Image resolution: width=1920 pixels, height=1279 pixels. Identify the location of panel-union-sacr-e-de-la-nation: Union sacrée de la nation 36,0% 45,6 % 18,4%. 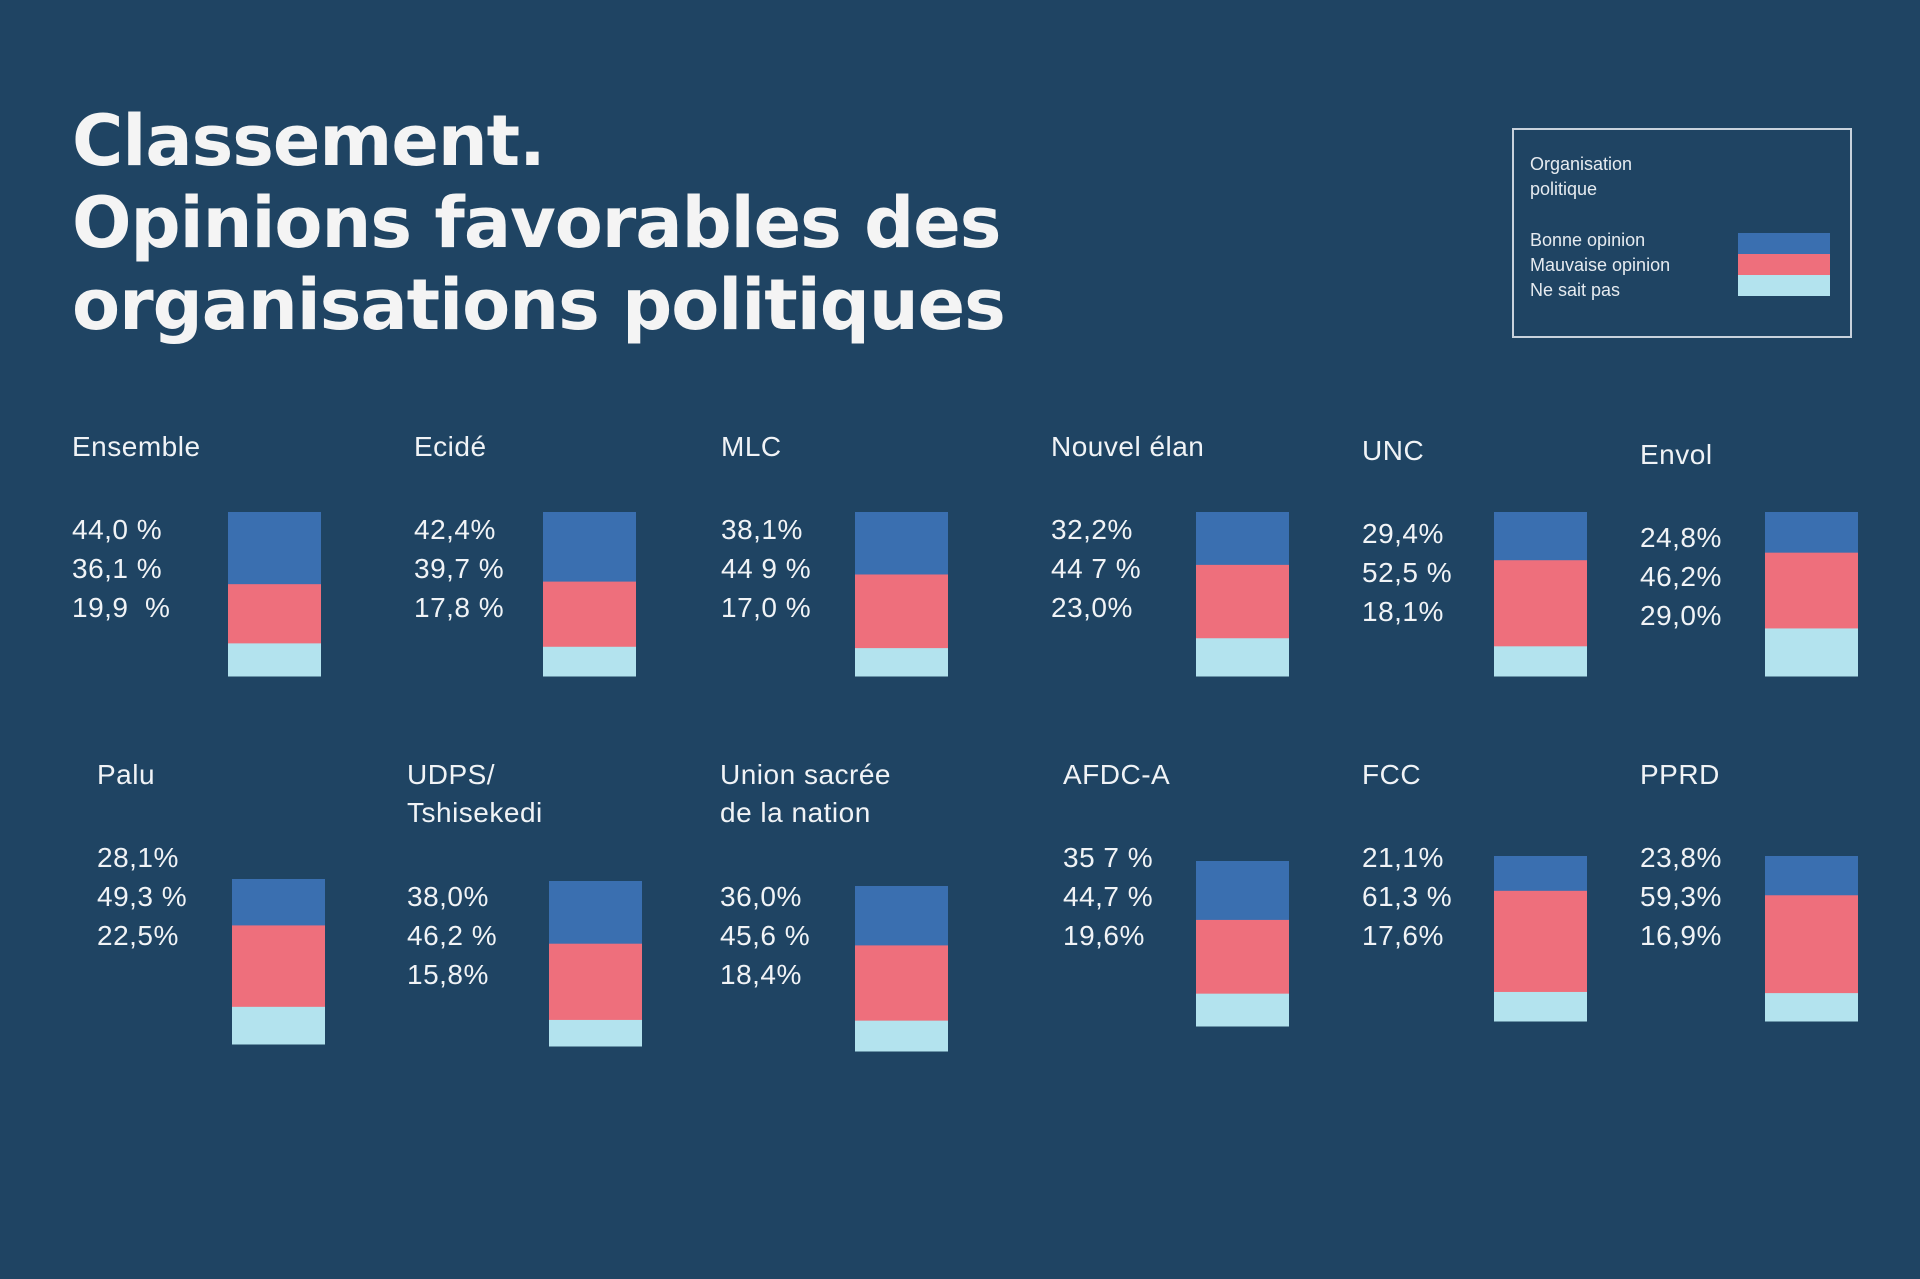
(865, 916).